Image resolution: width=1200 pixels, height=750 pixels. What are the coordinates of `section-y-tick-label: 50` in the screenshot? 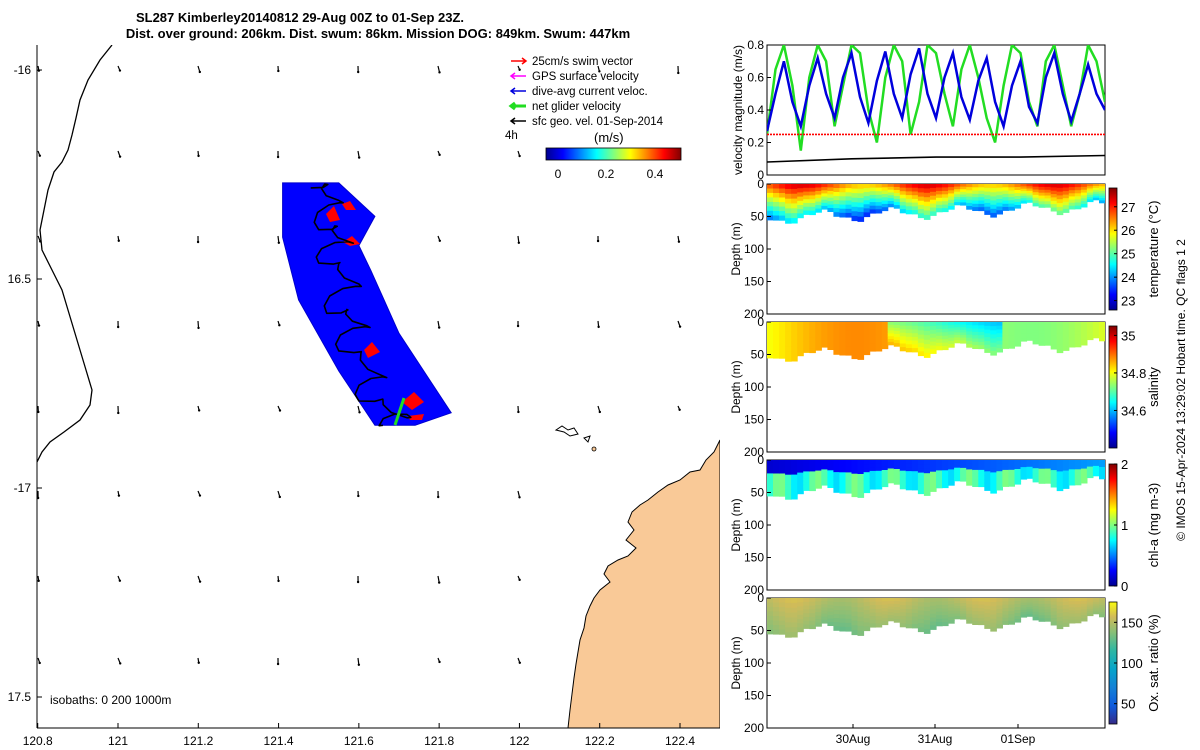 It's located at (758, 631).